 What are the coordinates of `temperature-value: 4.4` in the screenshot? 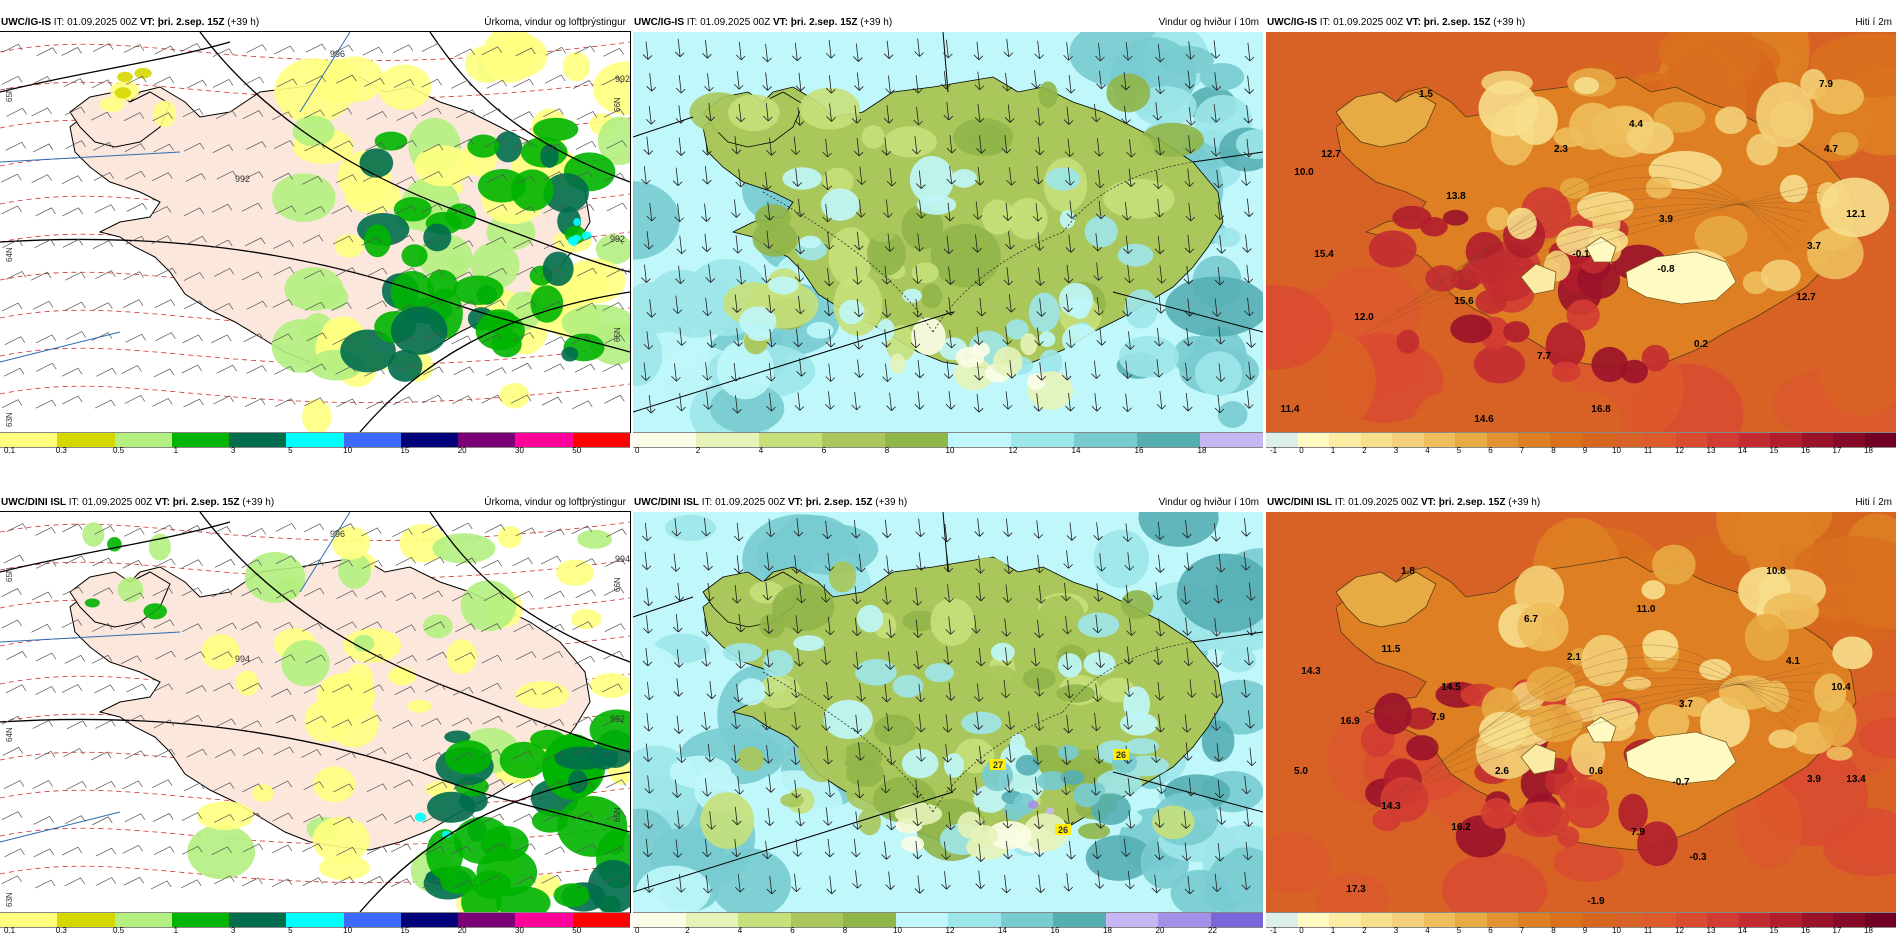 It's located at (1636, 124).